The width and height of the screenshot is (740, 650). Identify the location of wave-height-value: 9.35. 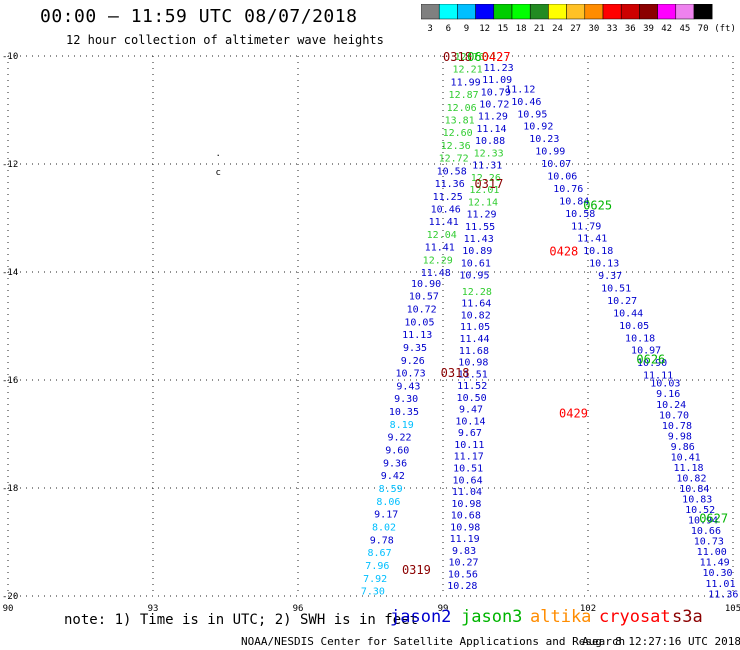
(415, 348).